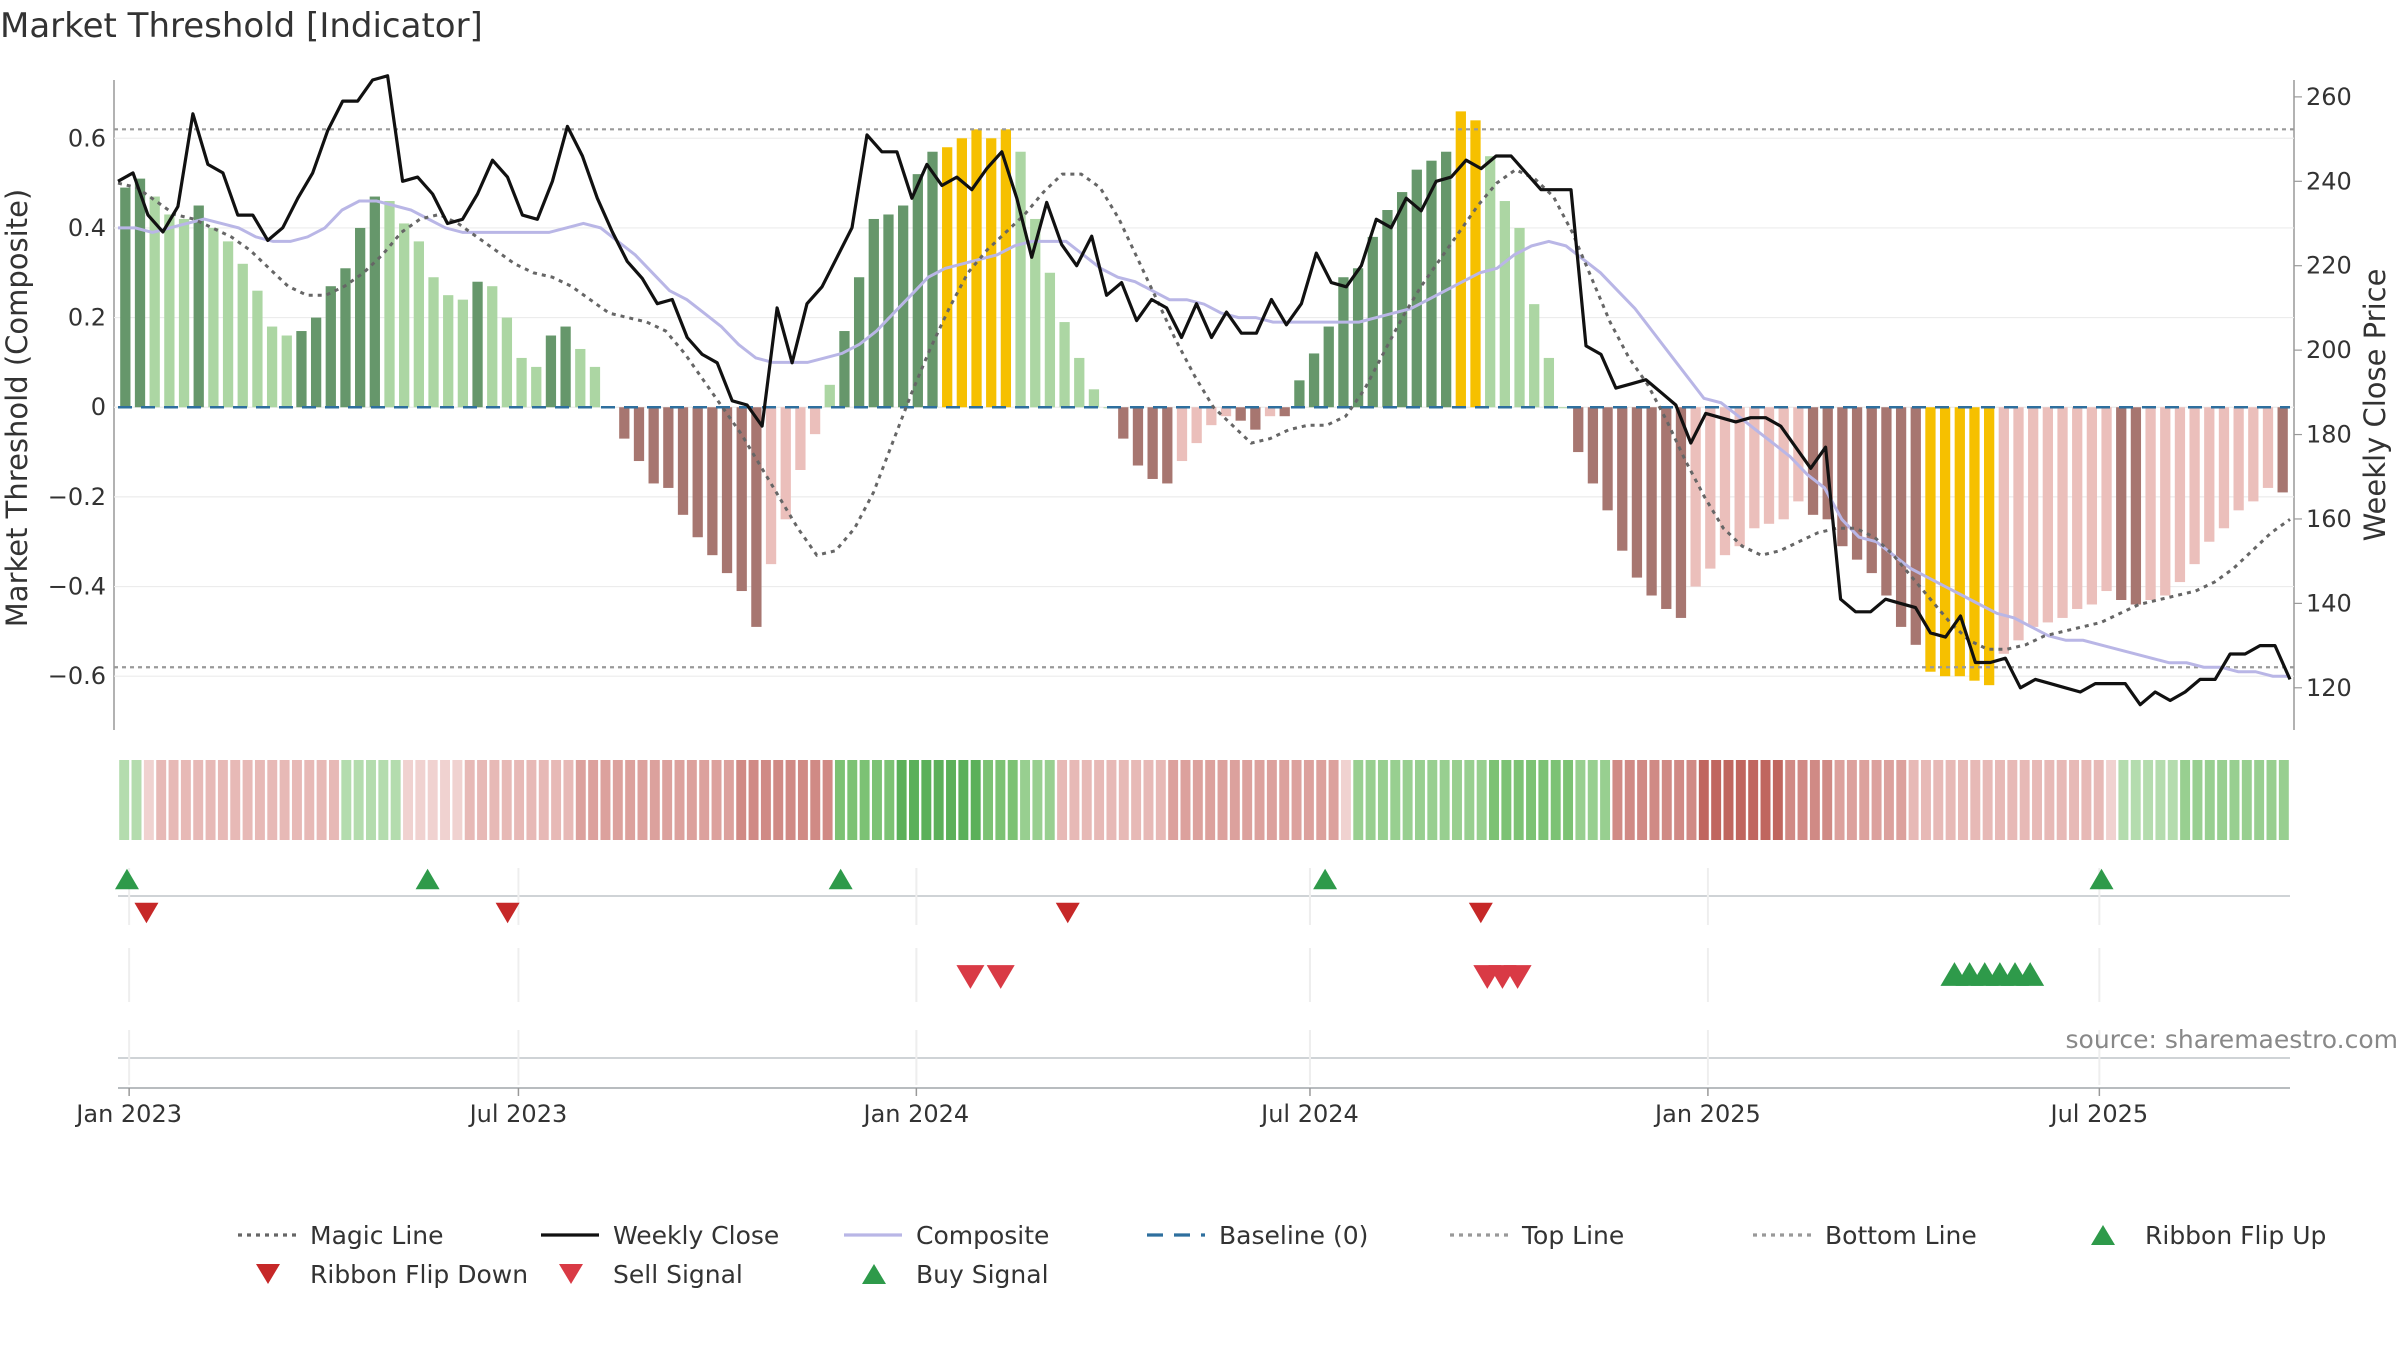 The height and width of the screenshot is (1350, 2400). What do you see at coordinates (2323, 392) in the screenshot?
I see `right-y-ticks: 260 240 220 200 180 160 140 120` at bounding box center [2323, 392].